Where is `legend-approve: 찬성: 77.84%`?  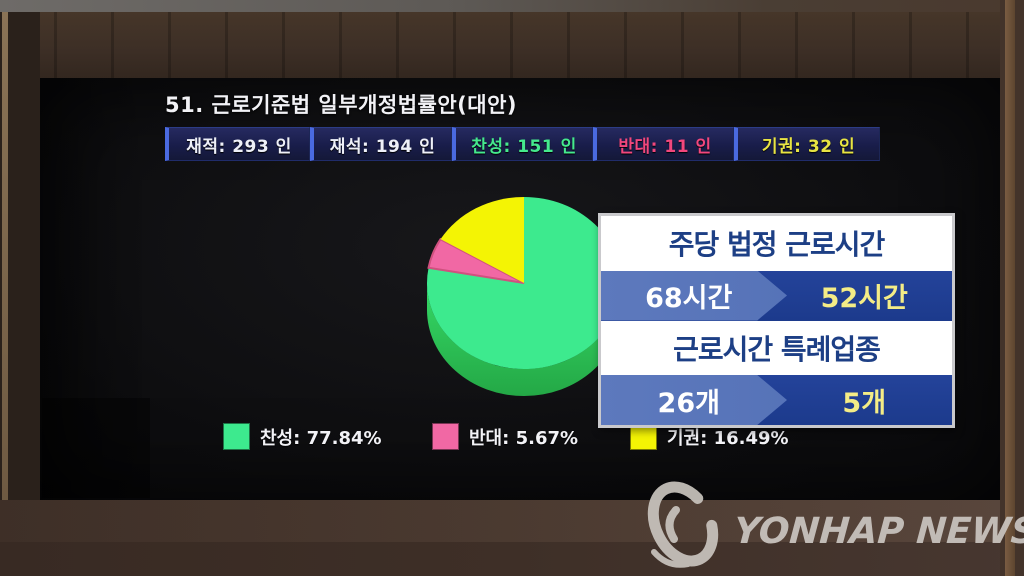
legend-approve: 찬성: 77.84% is located at coordinates (302, 436).